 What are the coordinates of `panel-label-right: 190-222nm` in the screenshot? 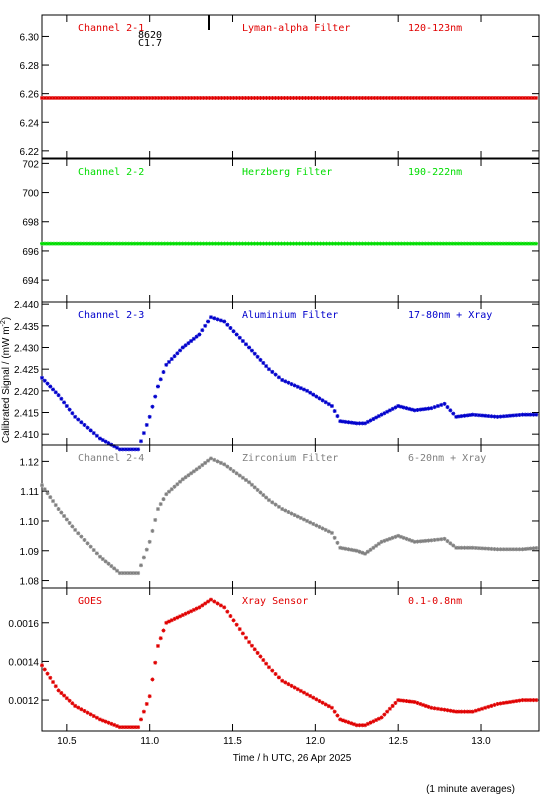 It's located at (435, 172).